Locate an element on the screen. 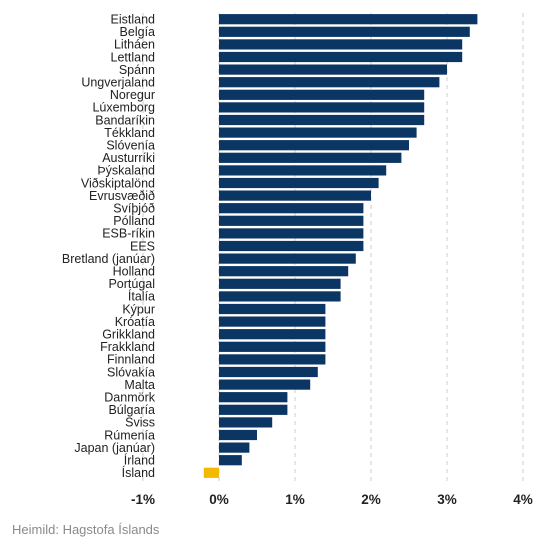 This screenshot has width=536, height=543. category-label: Finnland is located at coordinates (131, 360).